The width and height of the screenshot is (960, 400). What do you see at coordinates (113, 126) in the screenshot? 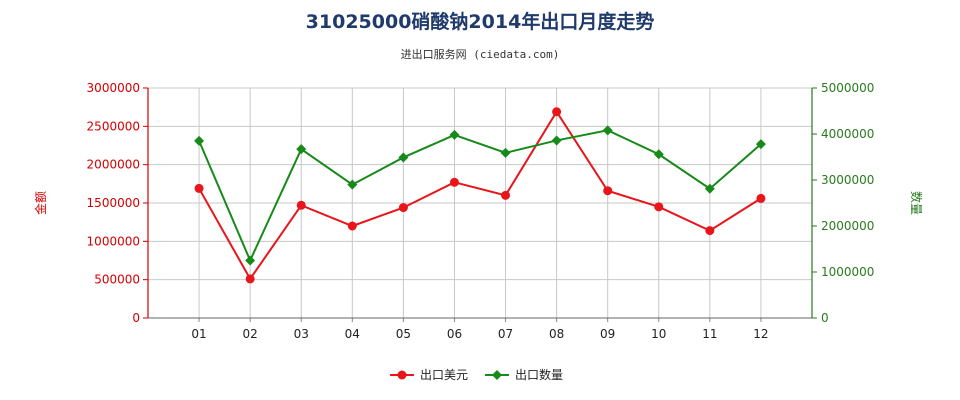
I see `y-left-tick-label: 2500000` at bounding box center [113, 126].